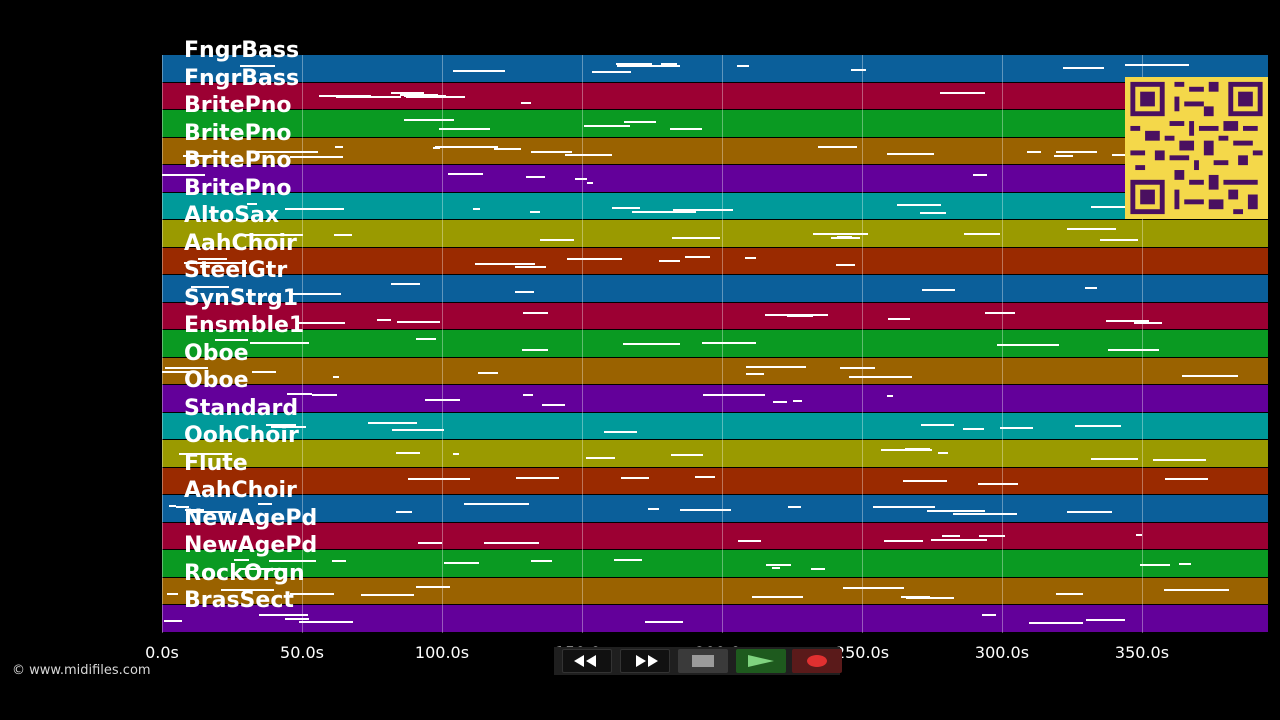  What do you see at coordinates (817, 661) in the screenshot?
I see `record-button` at bounding box center [817, 661].